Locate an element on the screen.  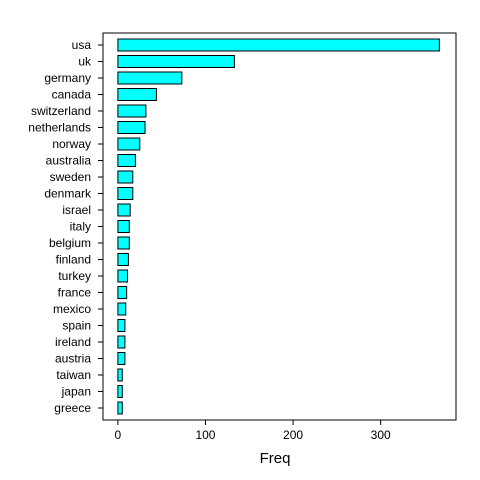
category-label-taiwan: taiwan is located at coordinates (73, 375).